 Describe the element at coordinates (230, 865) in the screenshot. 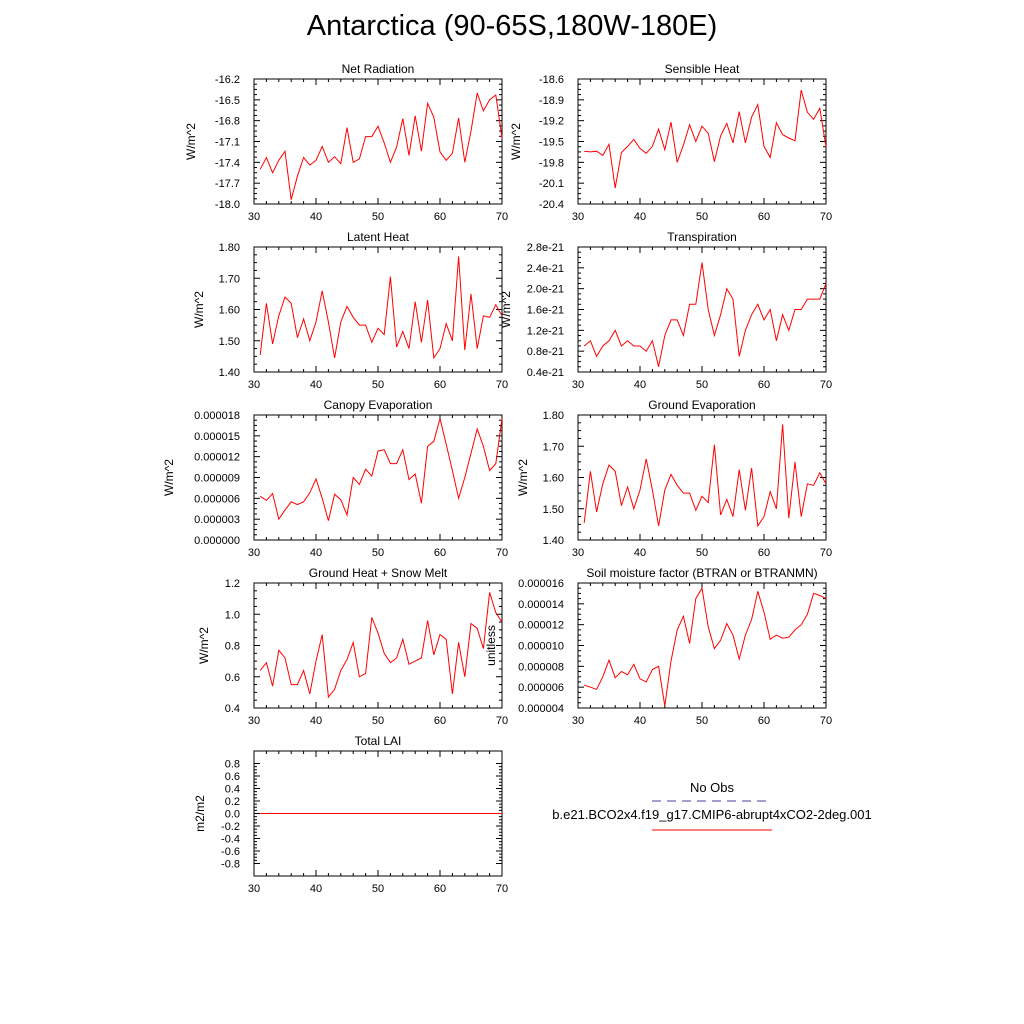

I see `y-tick-label: -0.8` at that location.